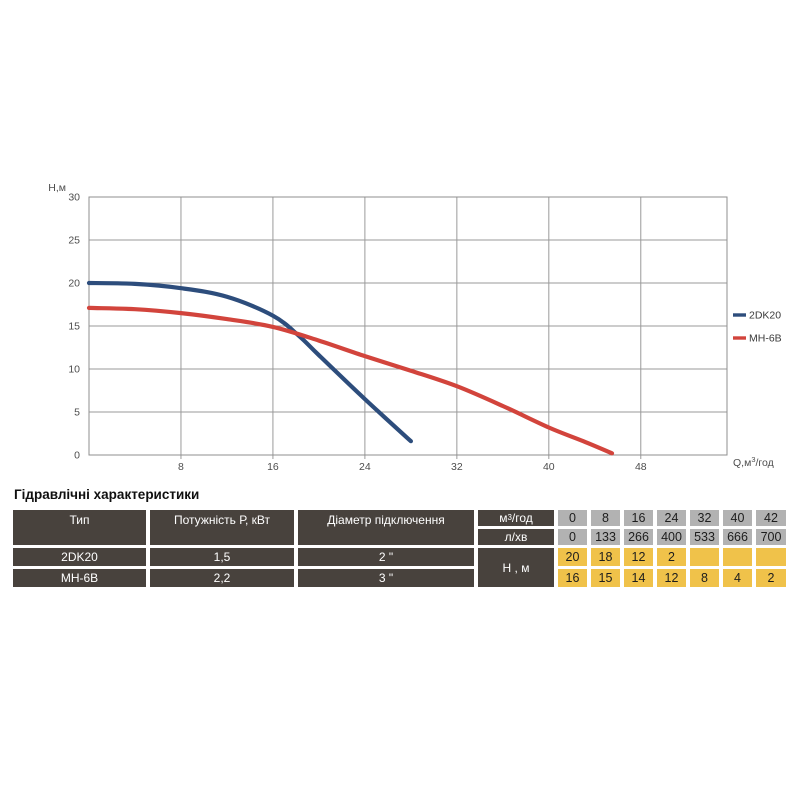  I want to click on legend-label: 2DK20, so click(765, 316).